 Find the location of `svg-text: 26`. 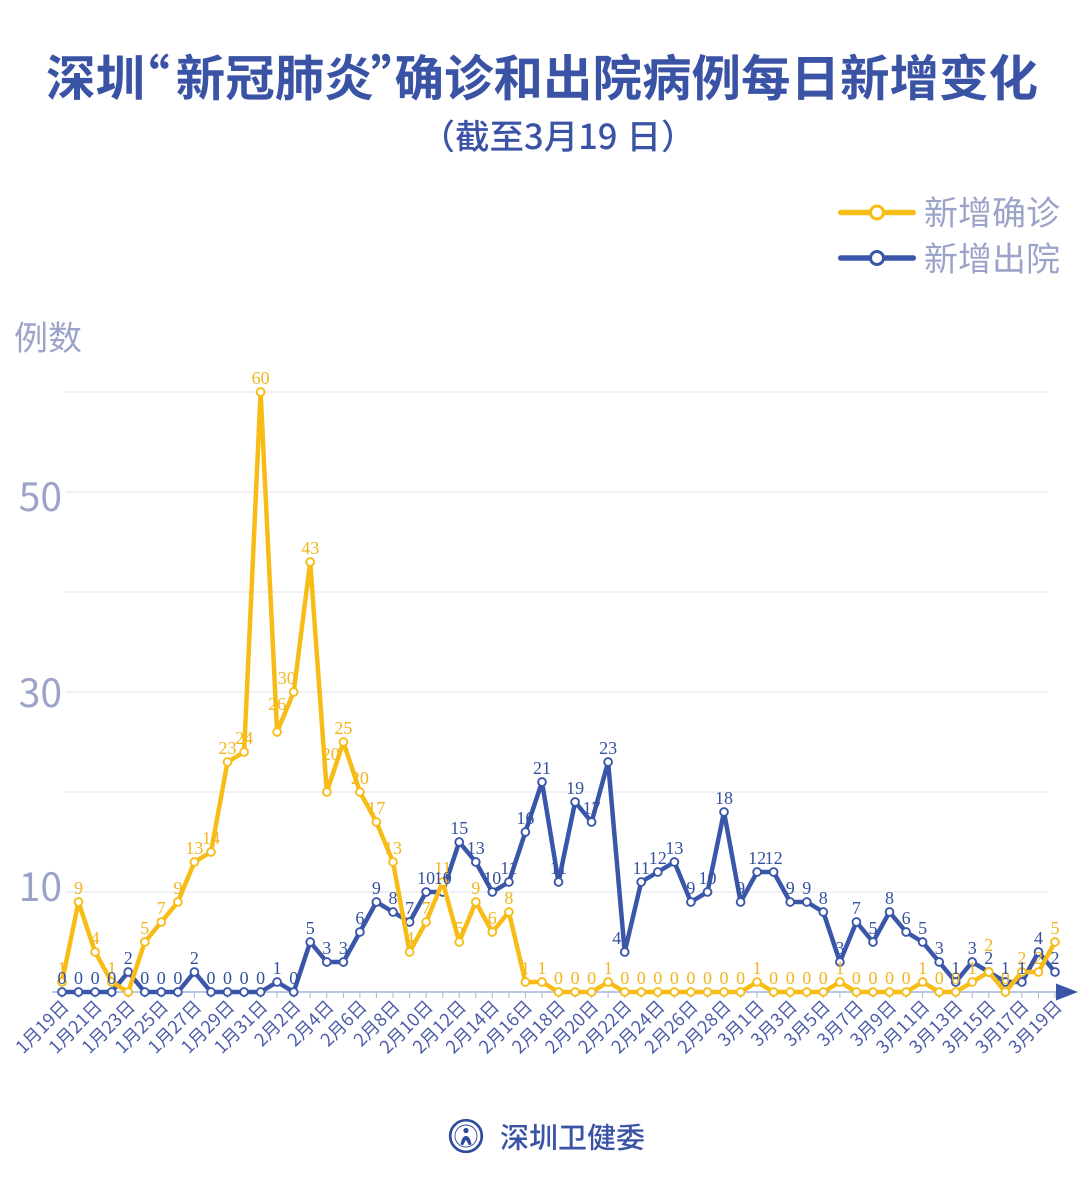

svg-text: 26 is located at coordinates (277, 704).